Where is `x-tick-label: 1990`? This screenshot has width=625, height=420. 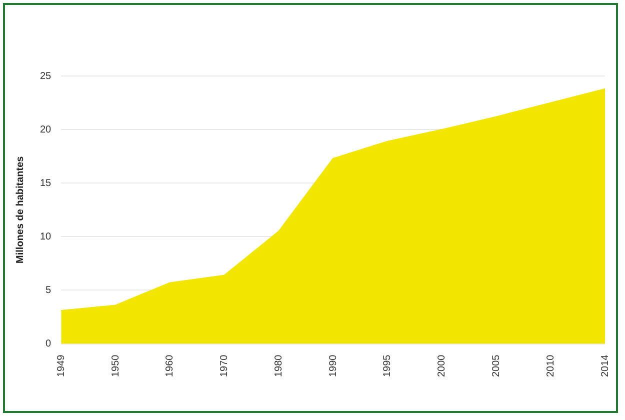 x-tick-label: 1990 is located at coordinates (333, 366).